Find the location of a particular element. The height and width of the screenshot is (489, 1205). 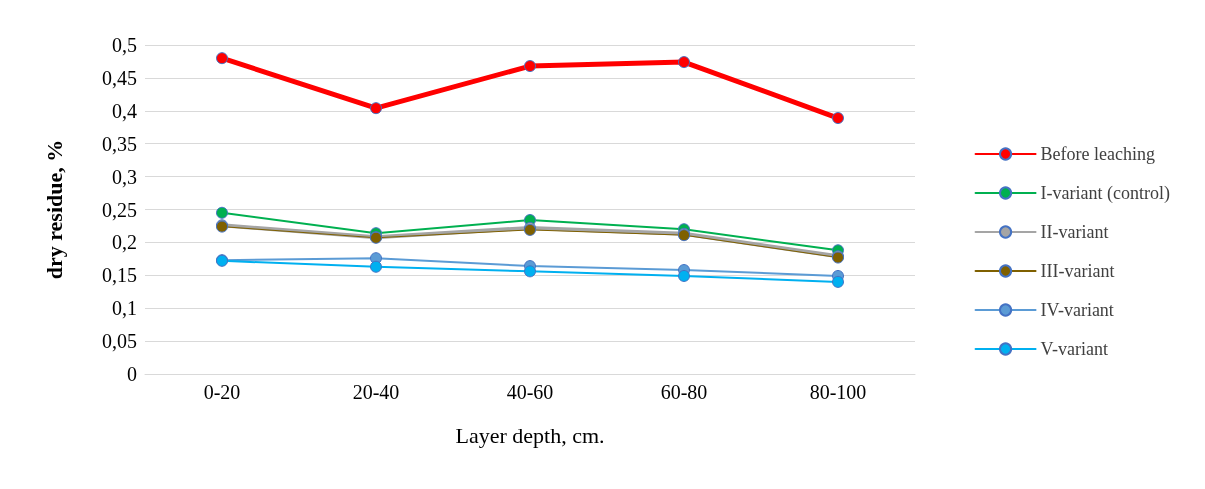

y-tick-label: 0,05 is located at coordinates (119, 341).